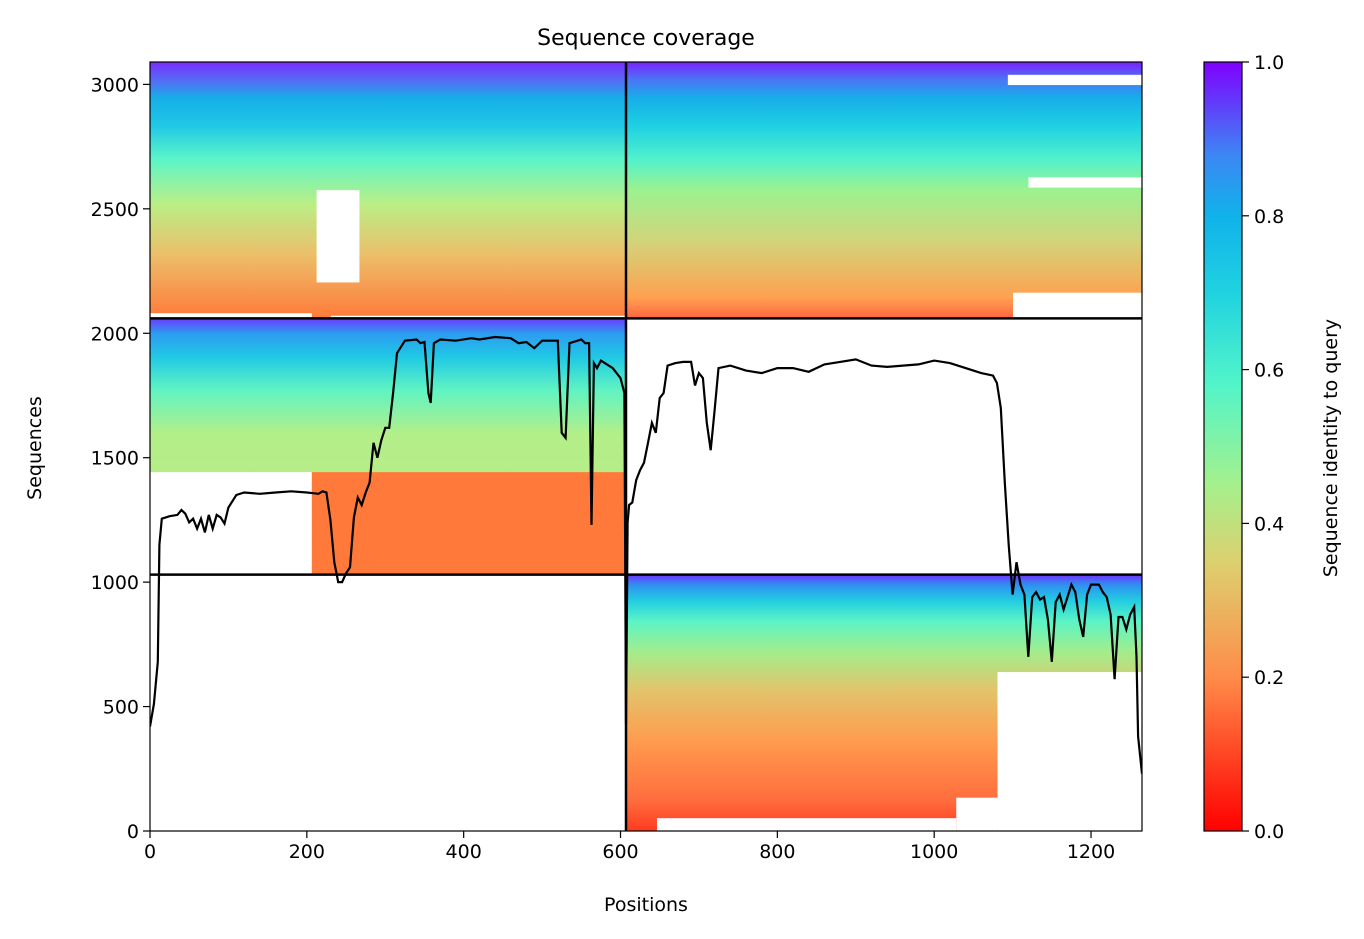 The width and height of the screenshot is (1364, 939). Describe the element at coordinates (133, 832) in the screenshot. I see `y-tick-label: 0` at that location.